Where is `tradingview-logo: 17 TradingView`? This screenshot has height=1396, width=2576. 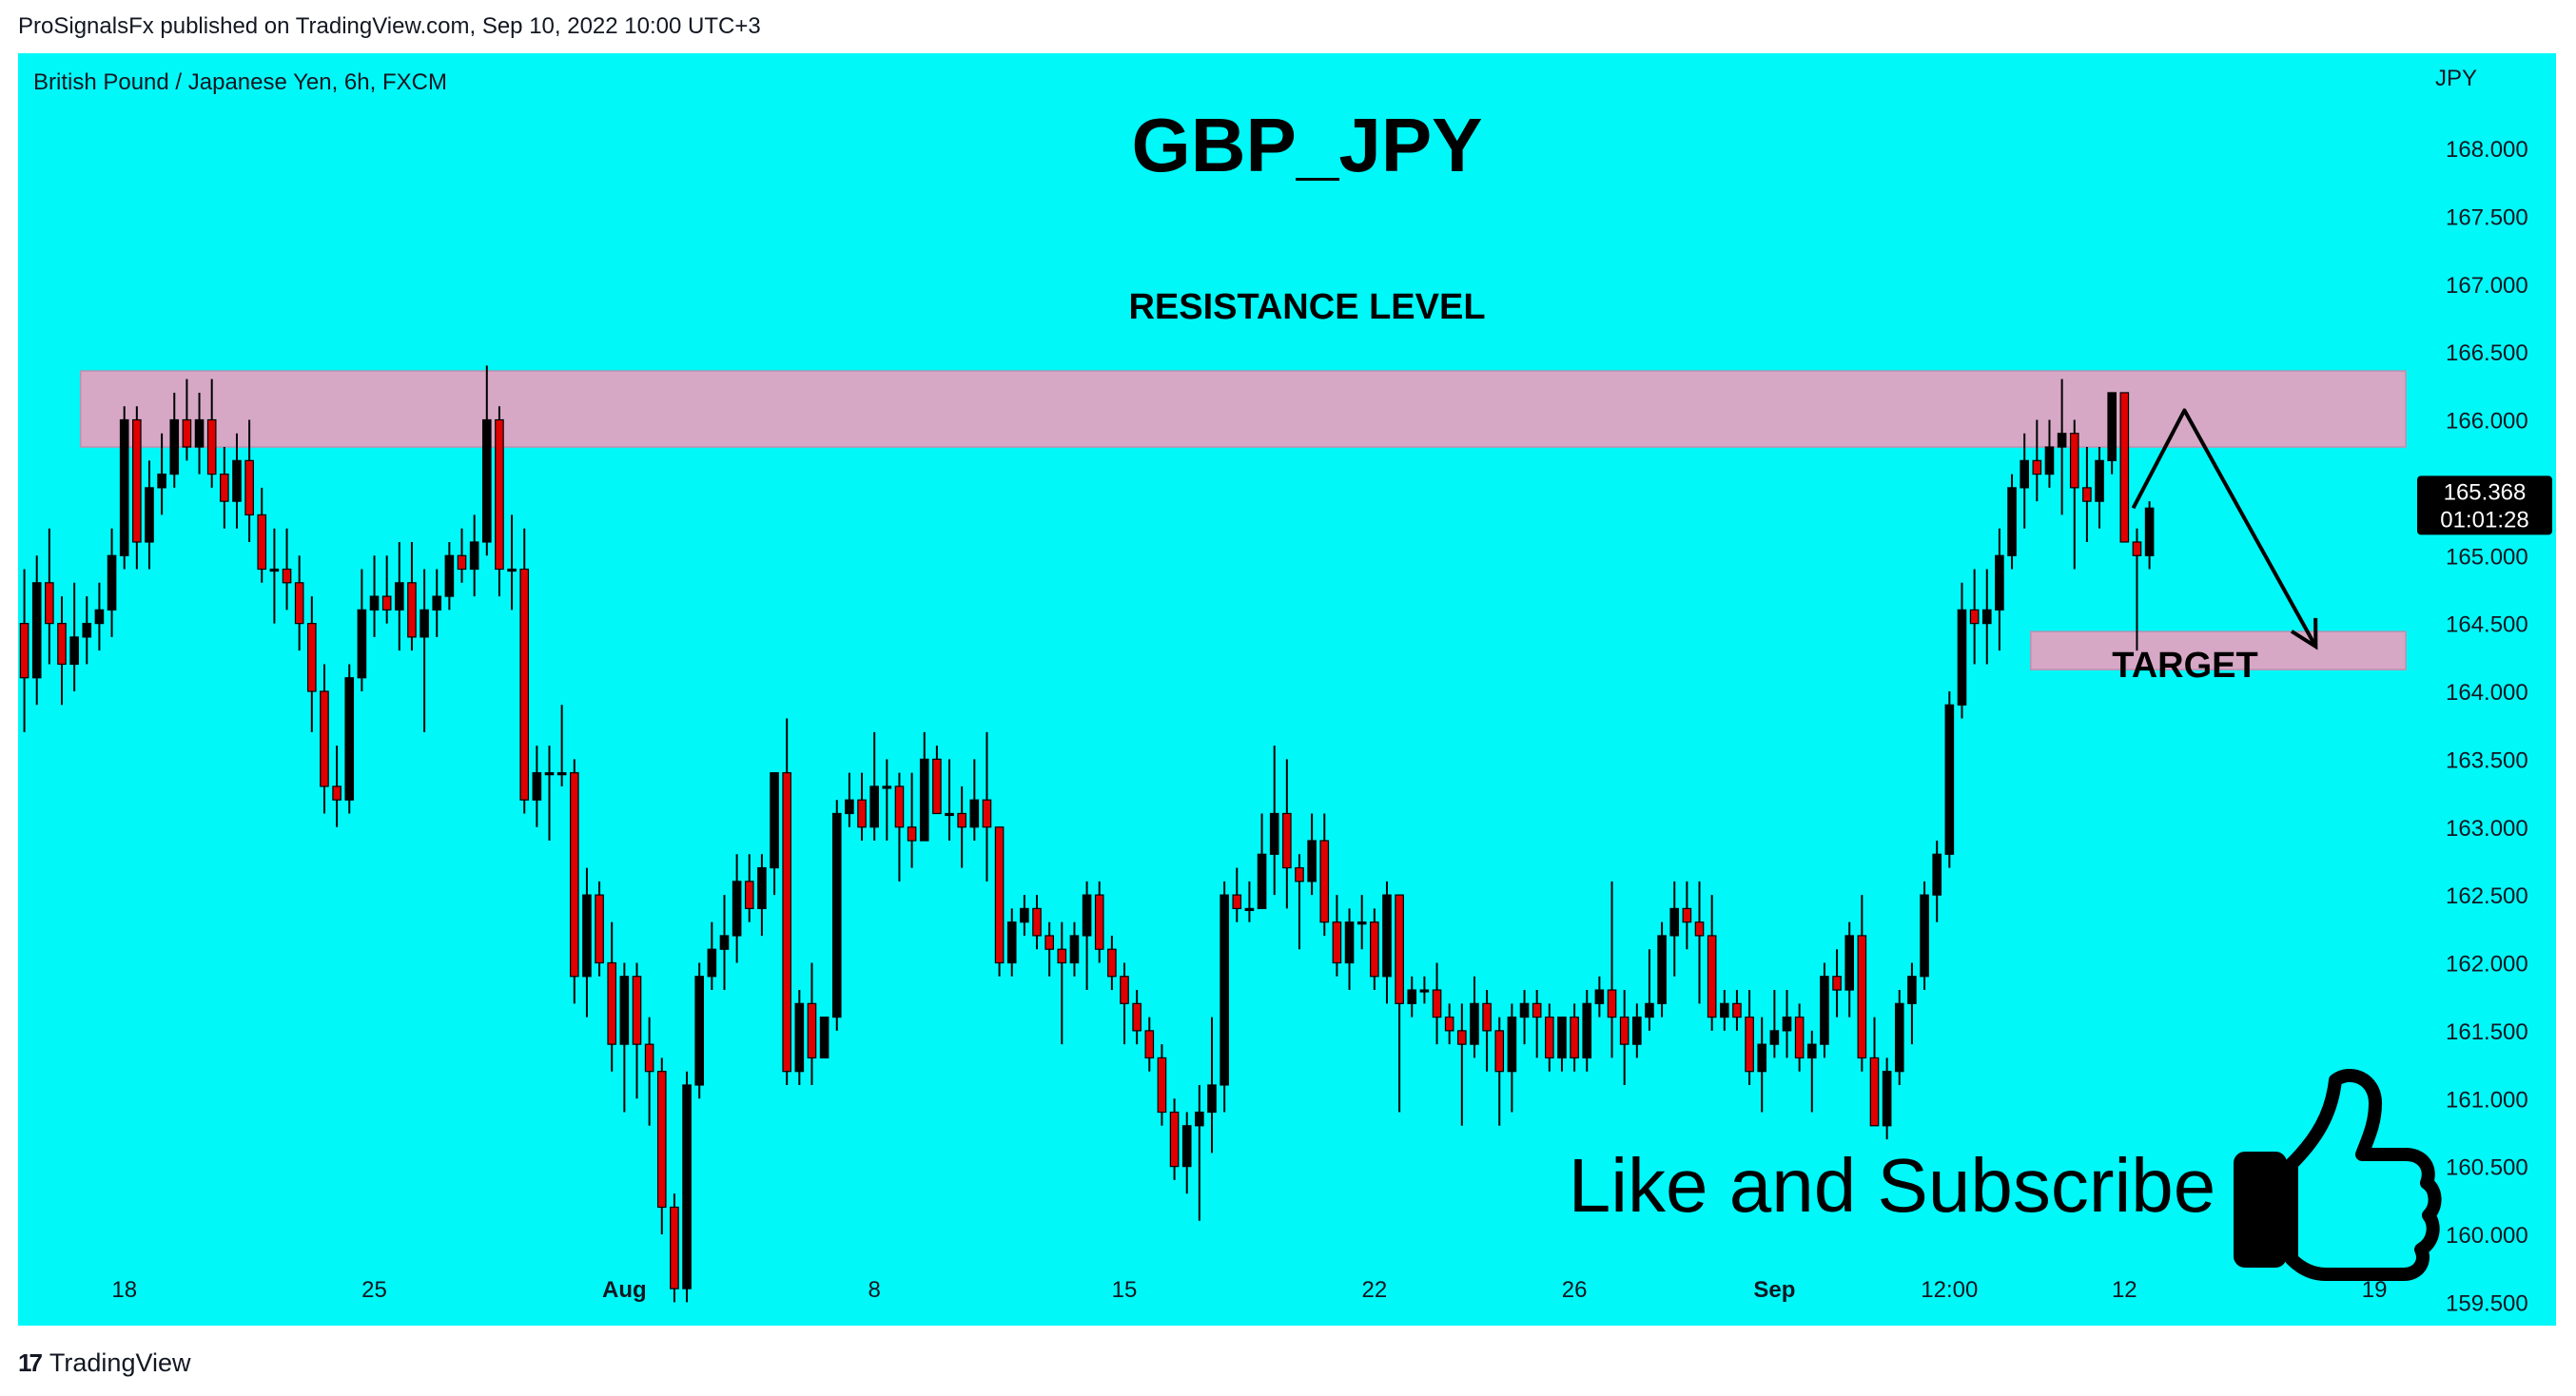
tradingview-logo: 17 TradingView is located at coordinates (105, 1363).